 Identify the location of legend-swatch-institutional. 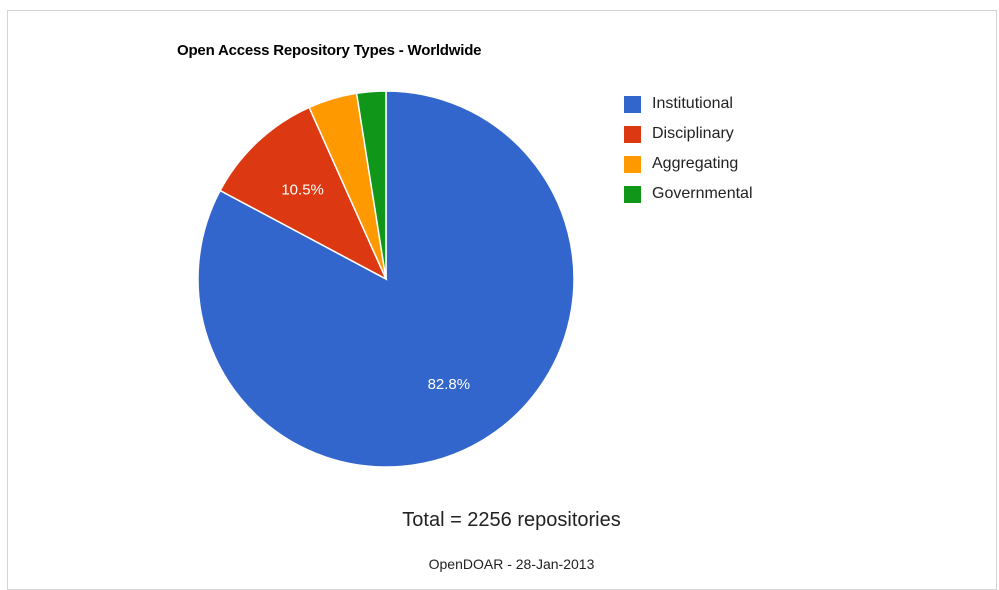
(632, 104).